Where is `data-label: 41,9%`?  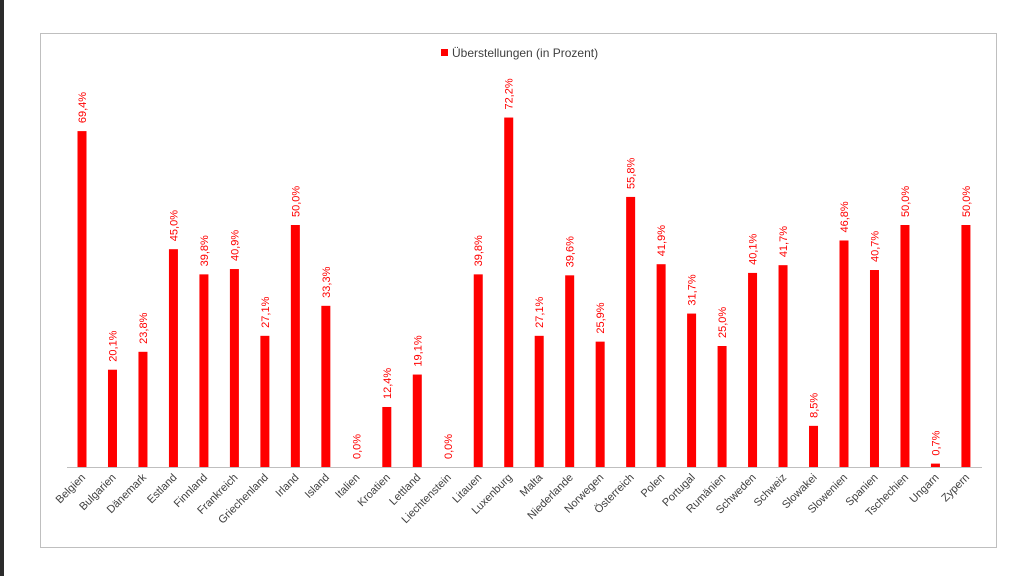
data-label: 41,9% is located at coordinates (662, 240).